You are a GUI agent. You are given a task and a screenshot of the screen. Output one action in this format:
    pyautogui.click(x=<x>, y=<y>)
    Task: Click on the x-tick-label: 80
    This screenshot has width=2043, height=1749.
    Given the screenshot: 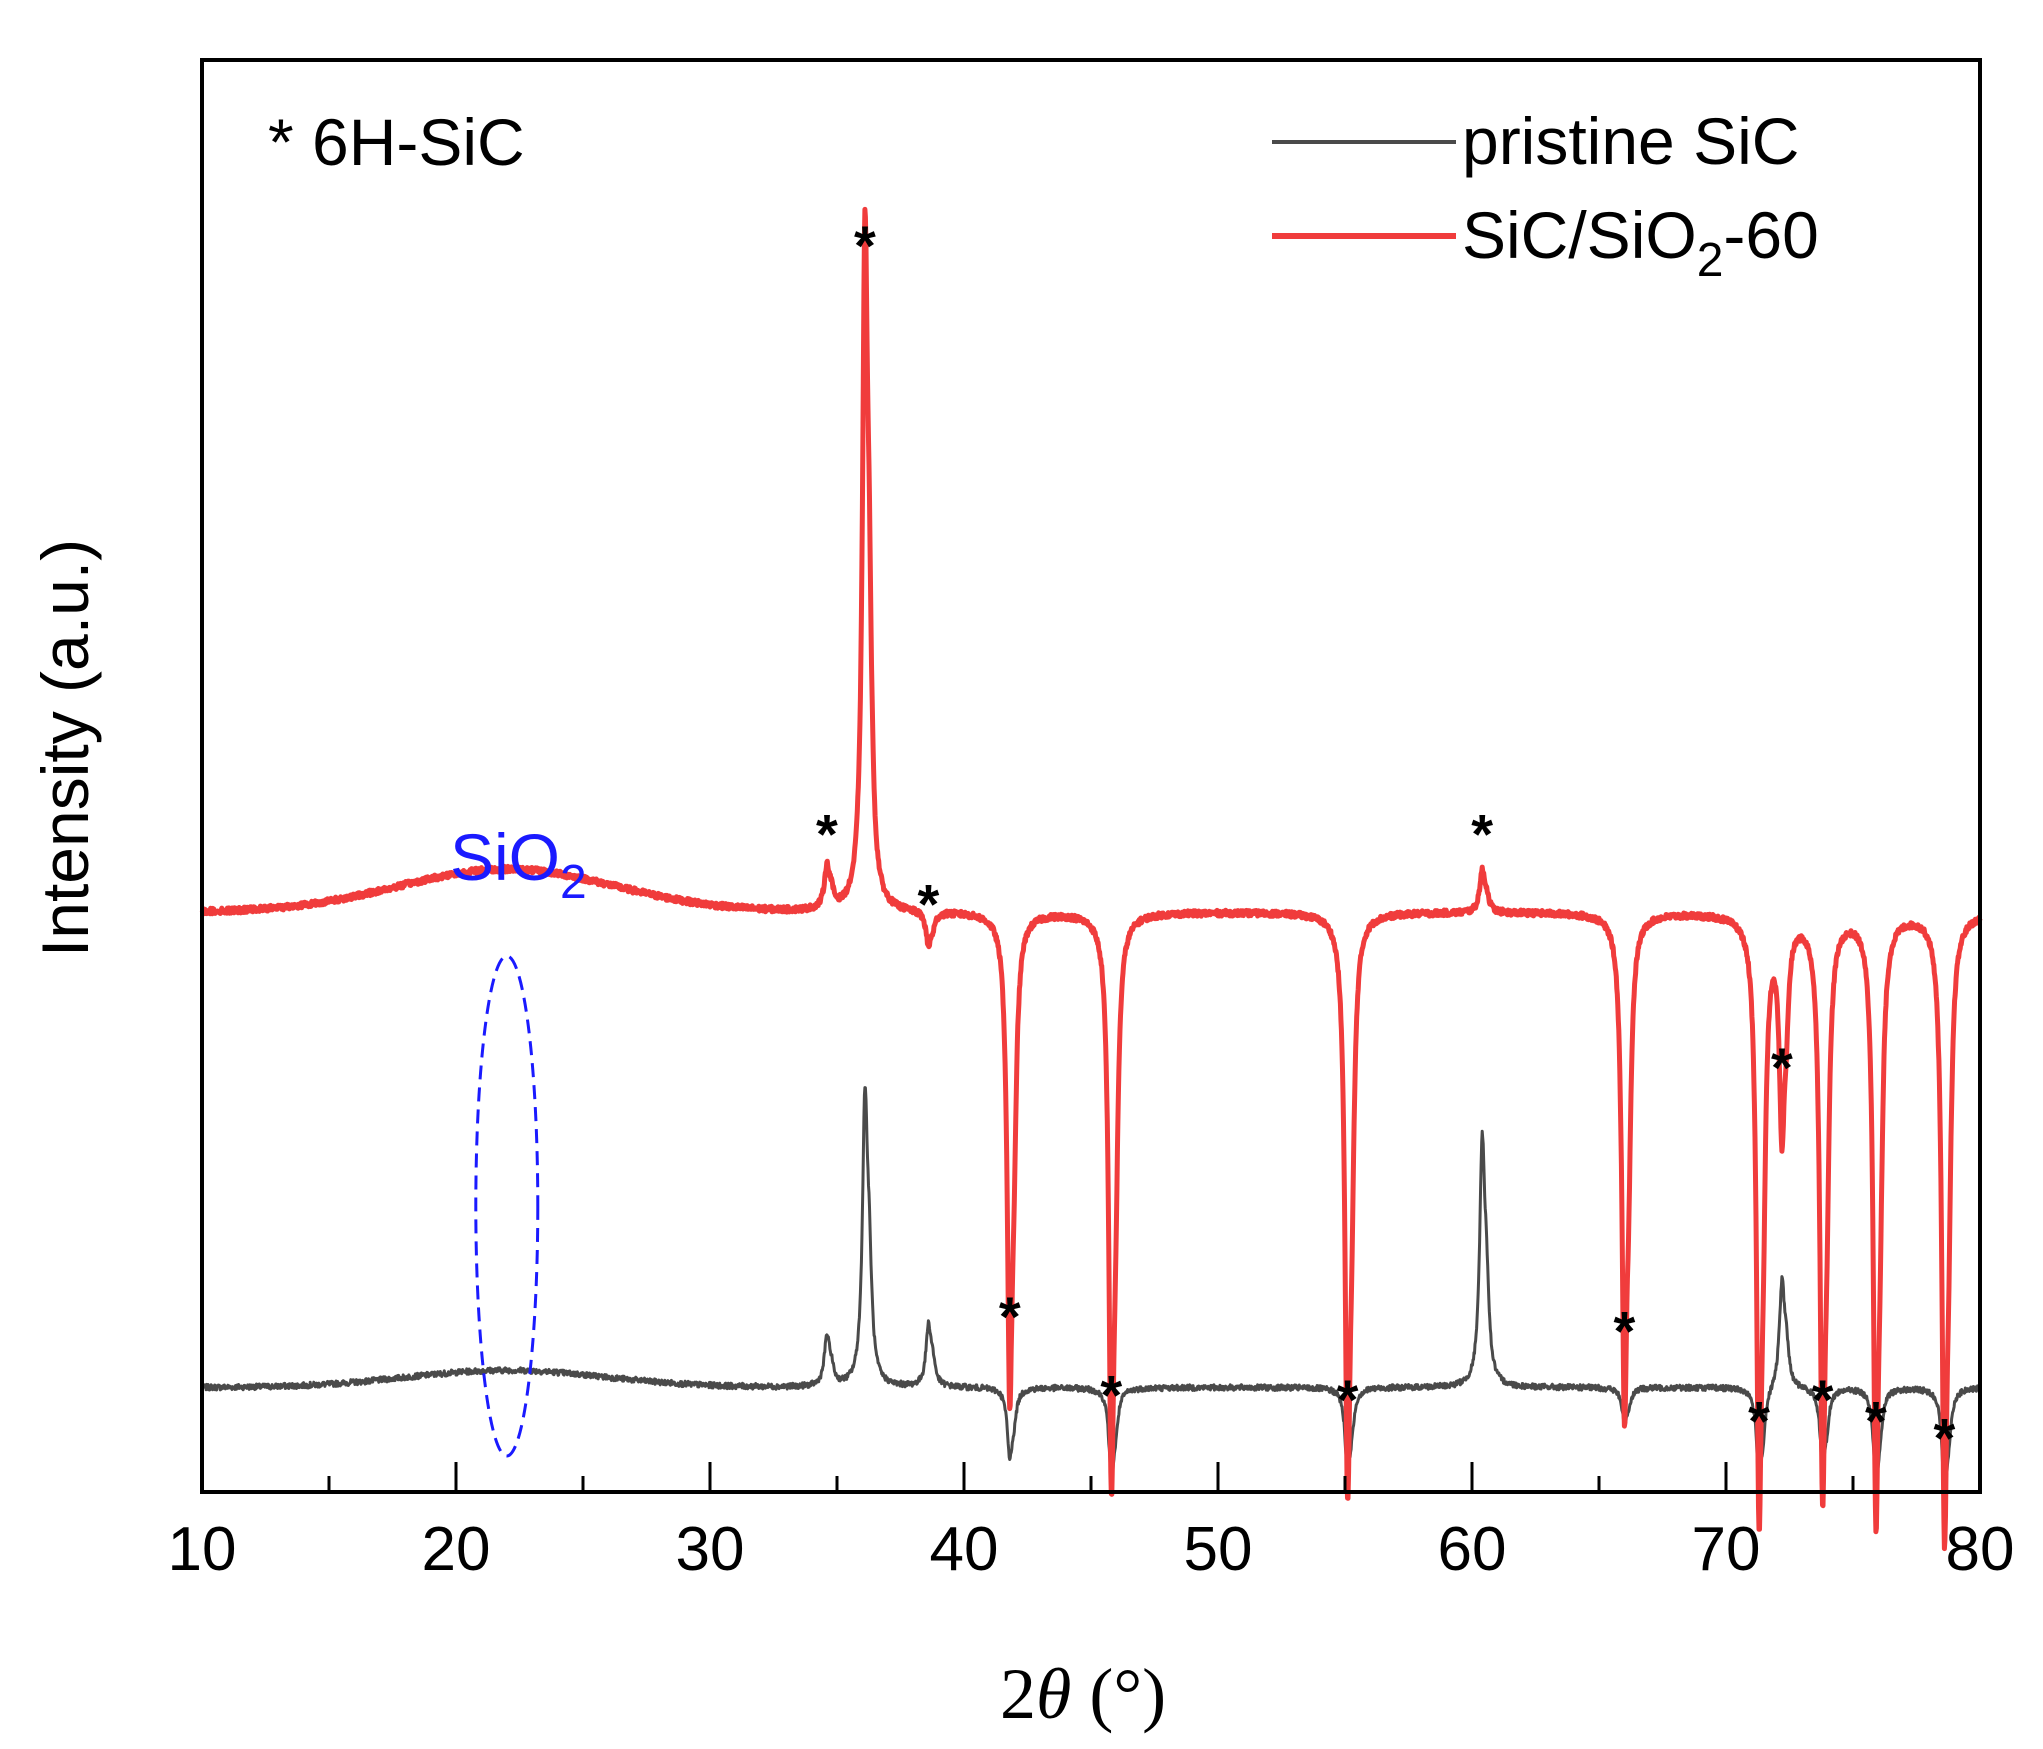 What is the action you would take?
    pyautogui.click(x=1980, y=1549)
    